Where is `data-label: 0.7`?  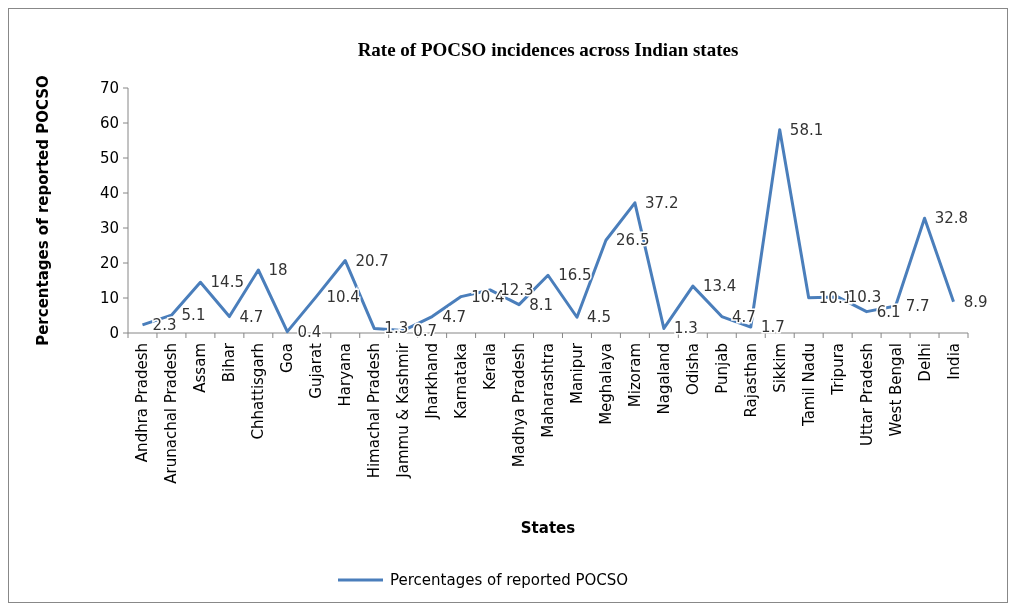 data-label: 0.7 is located at coordinates (425, 330).